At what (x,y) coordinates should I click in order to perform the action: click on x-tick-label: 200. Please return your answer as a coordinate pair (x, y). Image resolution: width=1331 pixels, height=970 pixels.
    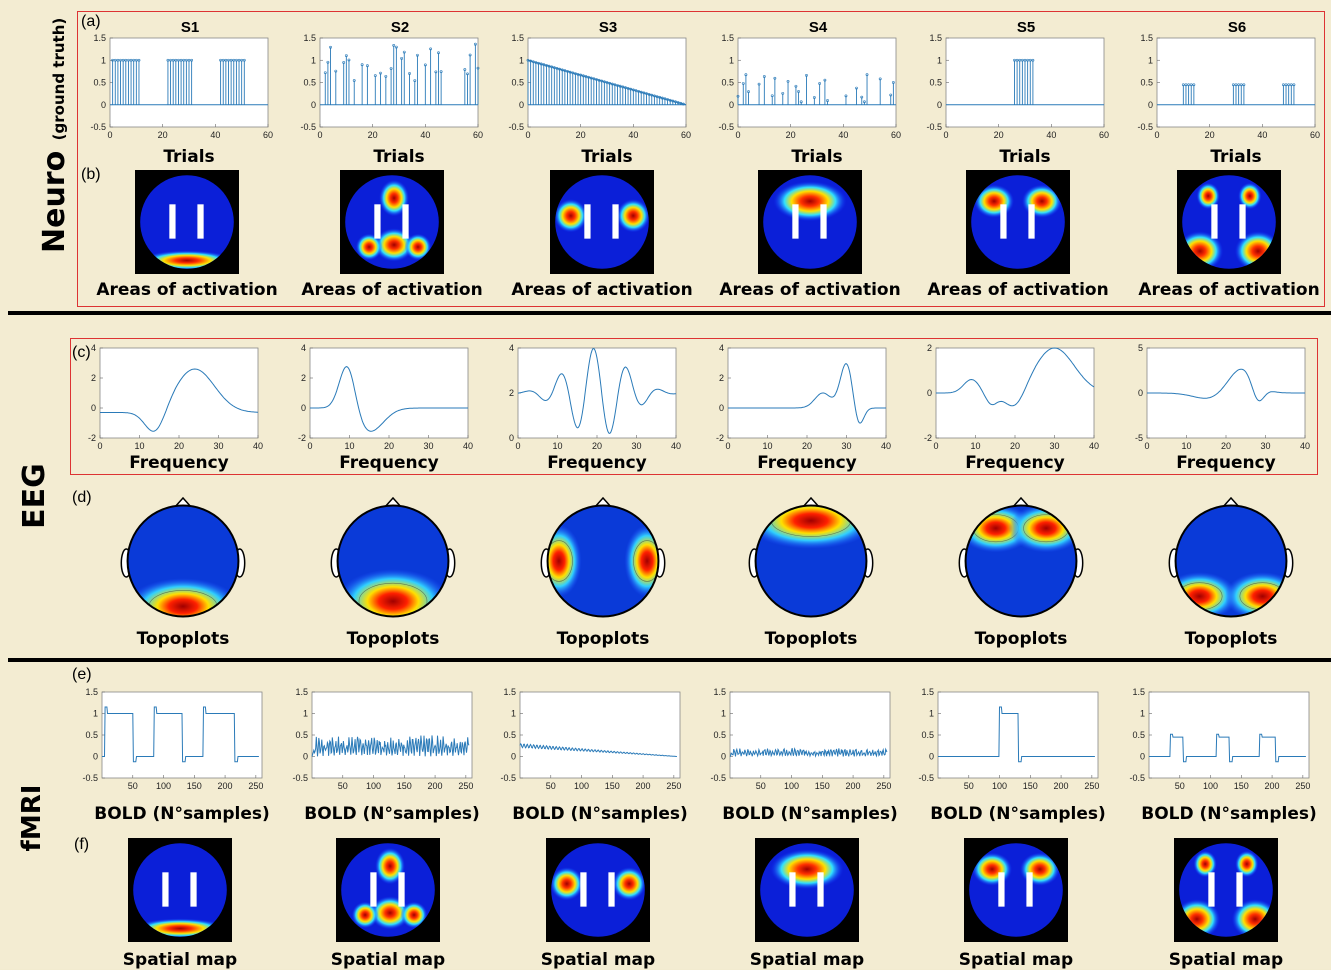
    Looking at the image, I should click on (853, 786).